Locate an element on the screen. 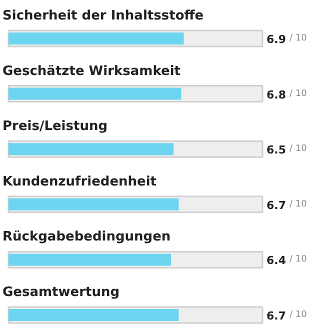 The width and height of the screenshot is (321, 330). y-tick-label: Preis/Leistung is located at coordinates (55, 126).